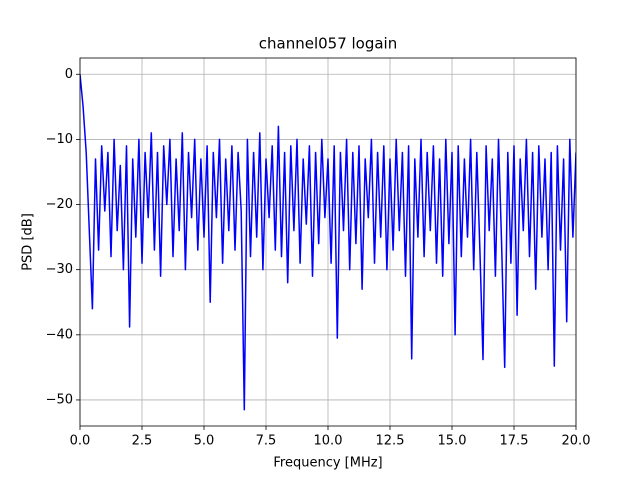  Describe the element at coordinates (328, 44) in the screenshot. I see `chart-title: channel057 logain` at that location.